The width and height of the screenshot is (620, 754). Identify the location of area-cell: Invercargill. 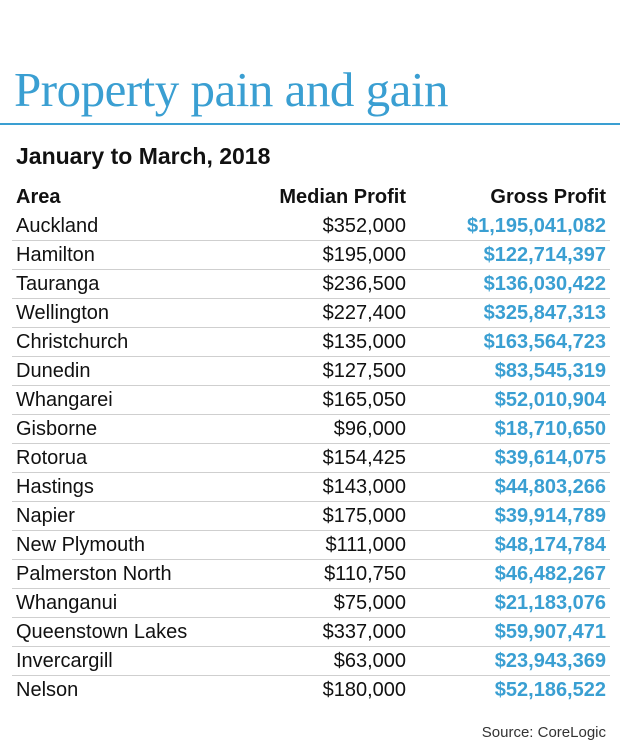
(117, 661).